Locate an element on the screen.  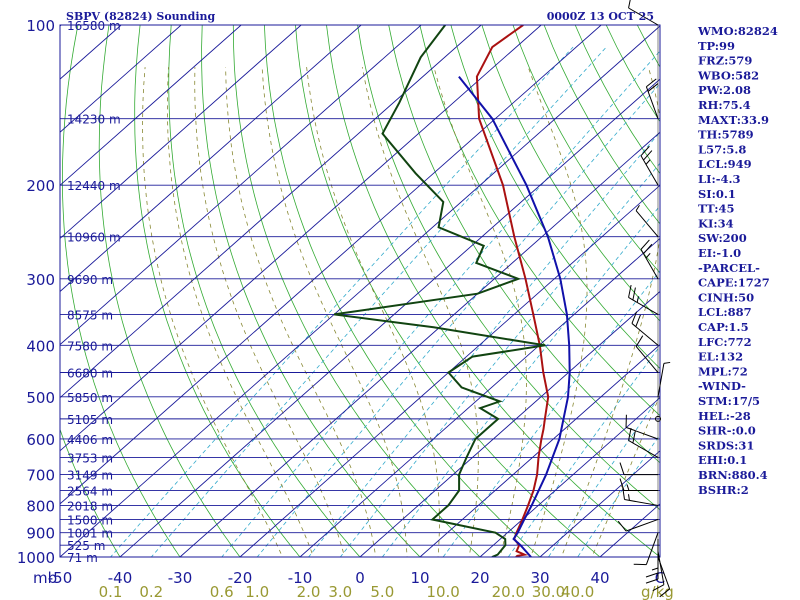
pressure-tick-label: 800 is located at coordinates (40, 506).